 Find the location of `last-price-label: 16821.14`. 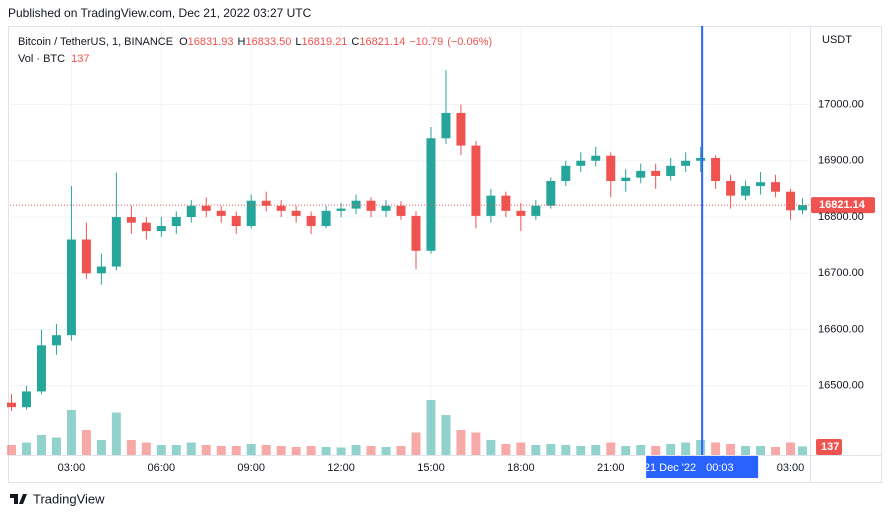

last-price-label: 16821.14 is located at coordinates (842, 205).